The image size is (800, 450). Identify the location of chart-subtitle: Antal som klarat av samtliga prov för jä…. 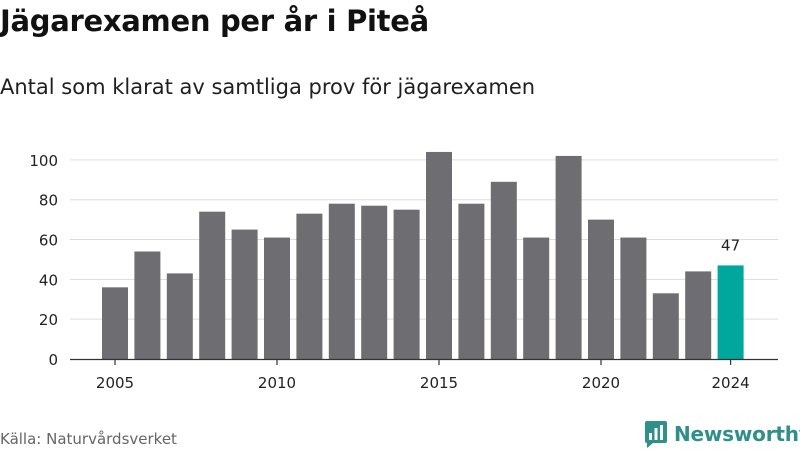
(268, 87).